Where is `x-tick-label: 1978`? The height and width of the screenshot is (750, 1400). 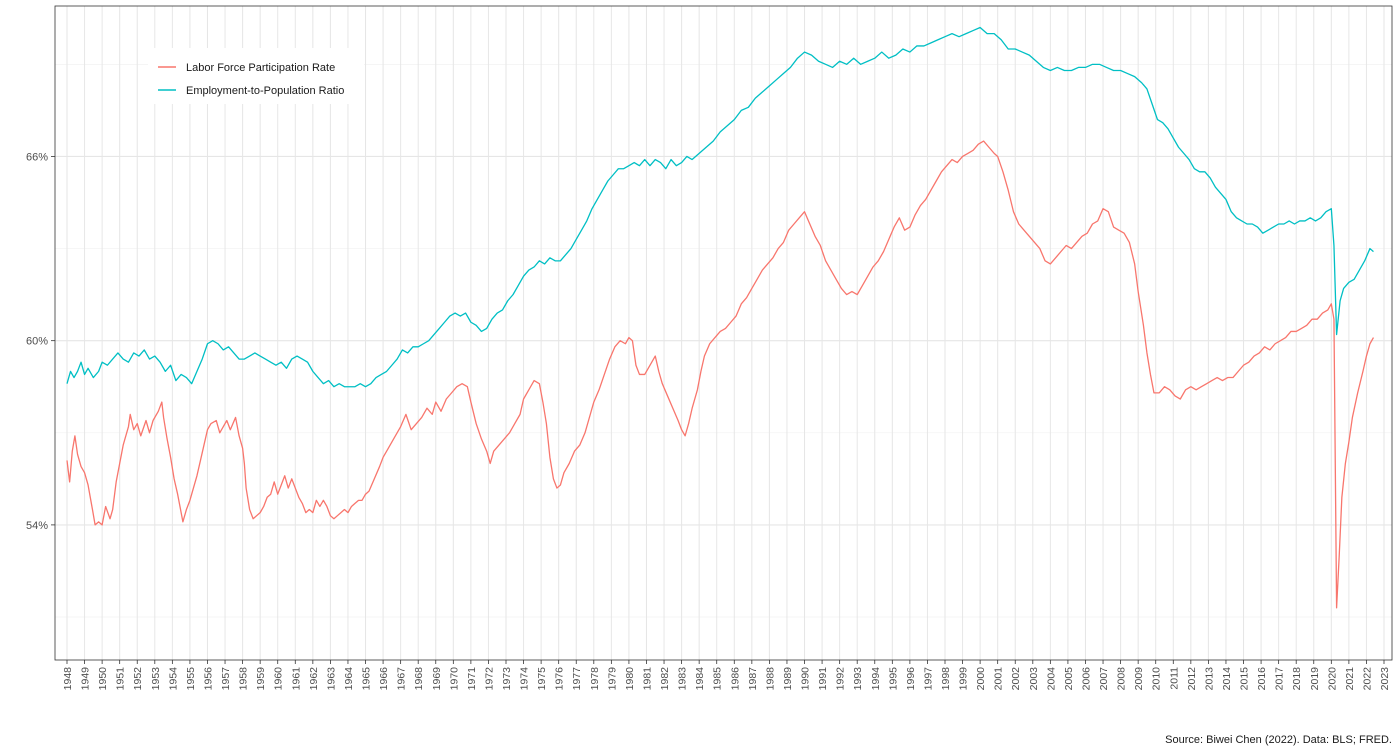 x-tick-label: 1978 is located at coordinates (595, 679).